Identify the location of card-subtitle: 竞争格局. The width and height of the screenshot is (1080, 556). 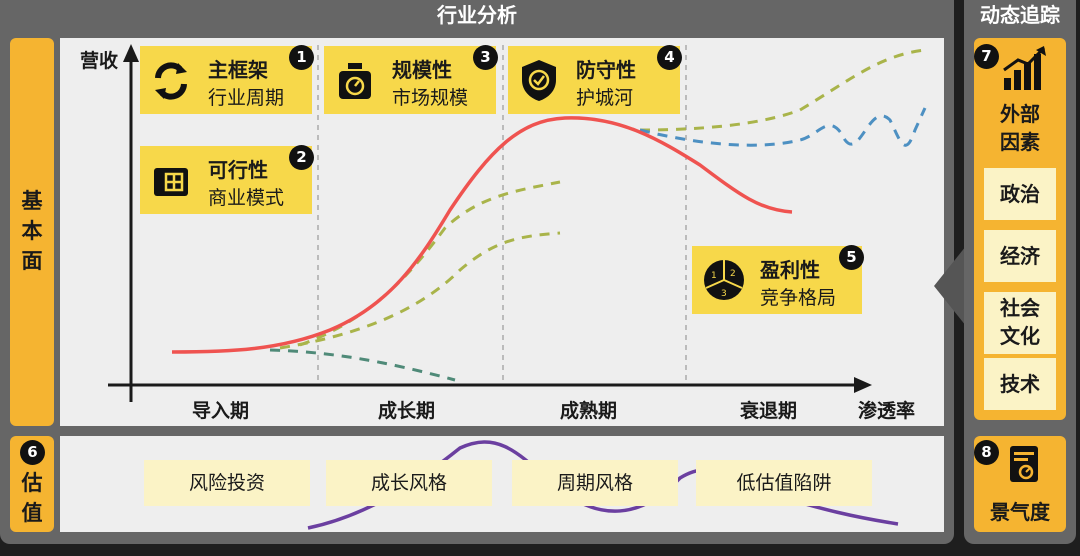
(798, 298).